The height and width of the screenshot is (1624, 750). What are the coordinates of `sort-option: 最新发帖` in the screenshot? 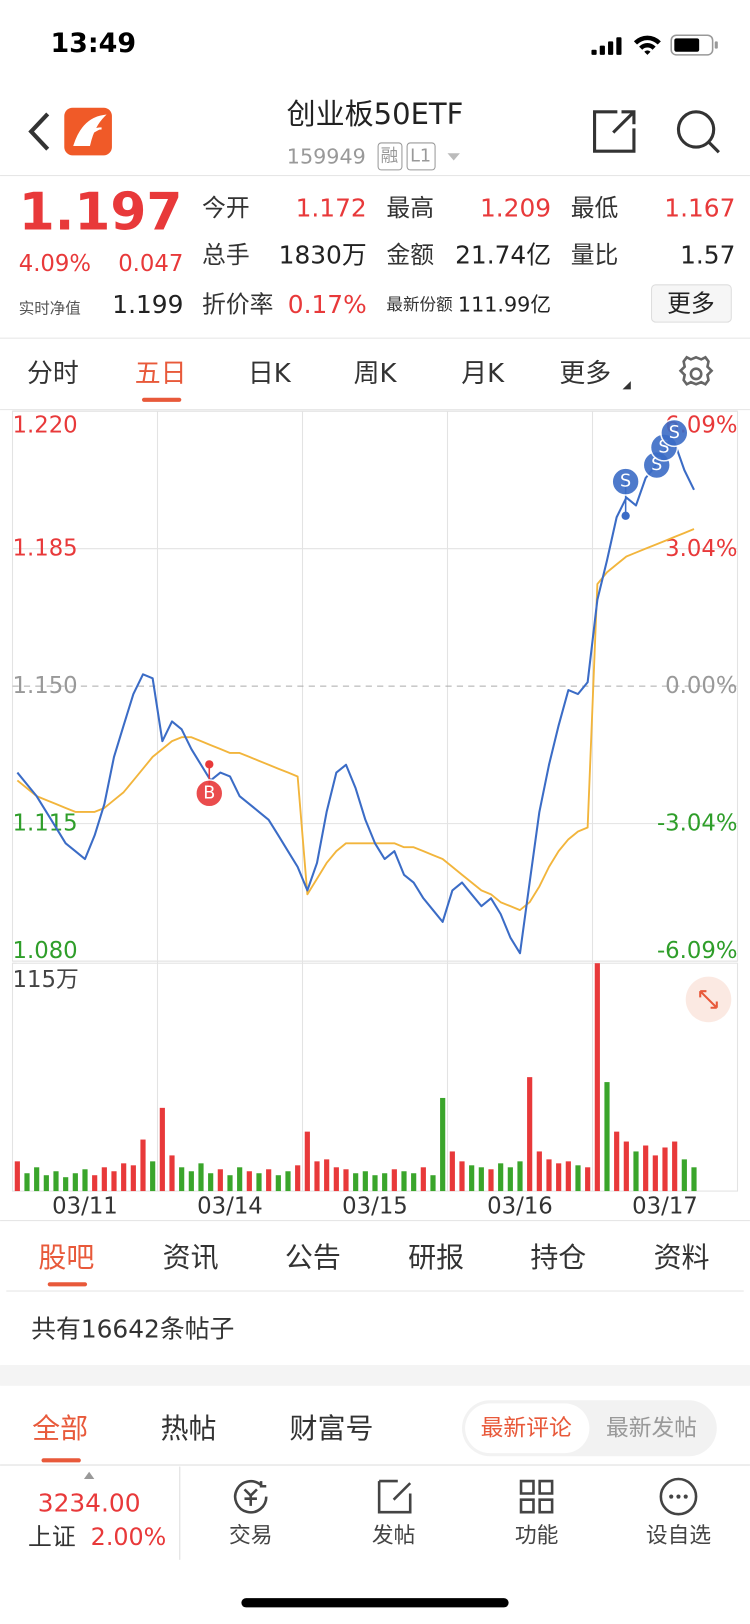 It's located at (651, 1428).